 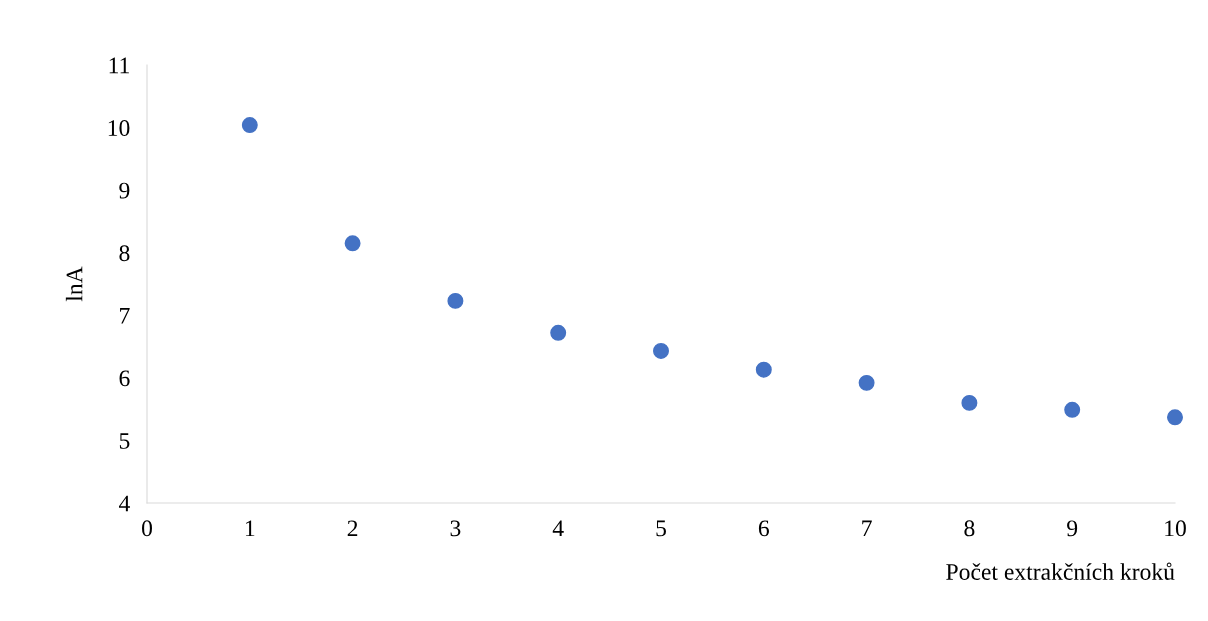 What do you see at coordinates (867, 528) in the screenshot?
I see `x-tick-label: 7` at bounding box center [867, 528].